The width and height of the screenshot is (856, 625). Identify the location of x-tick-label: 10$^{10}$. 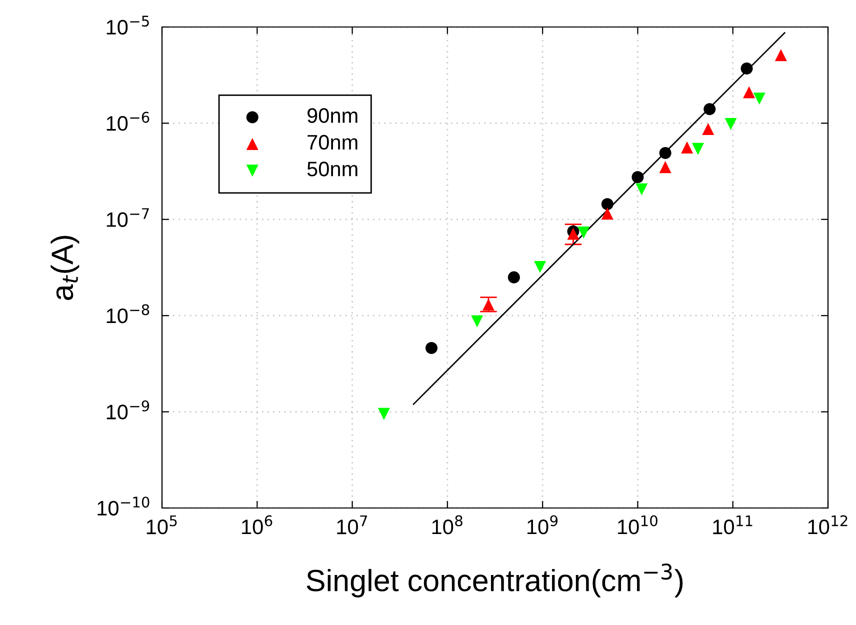
(638, 524).